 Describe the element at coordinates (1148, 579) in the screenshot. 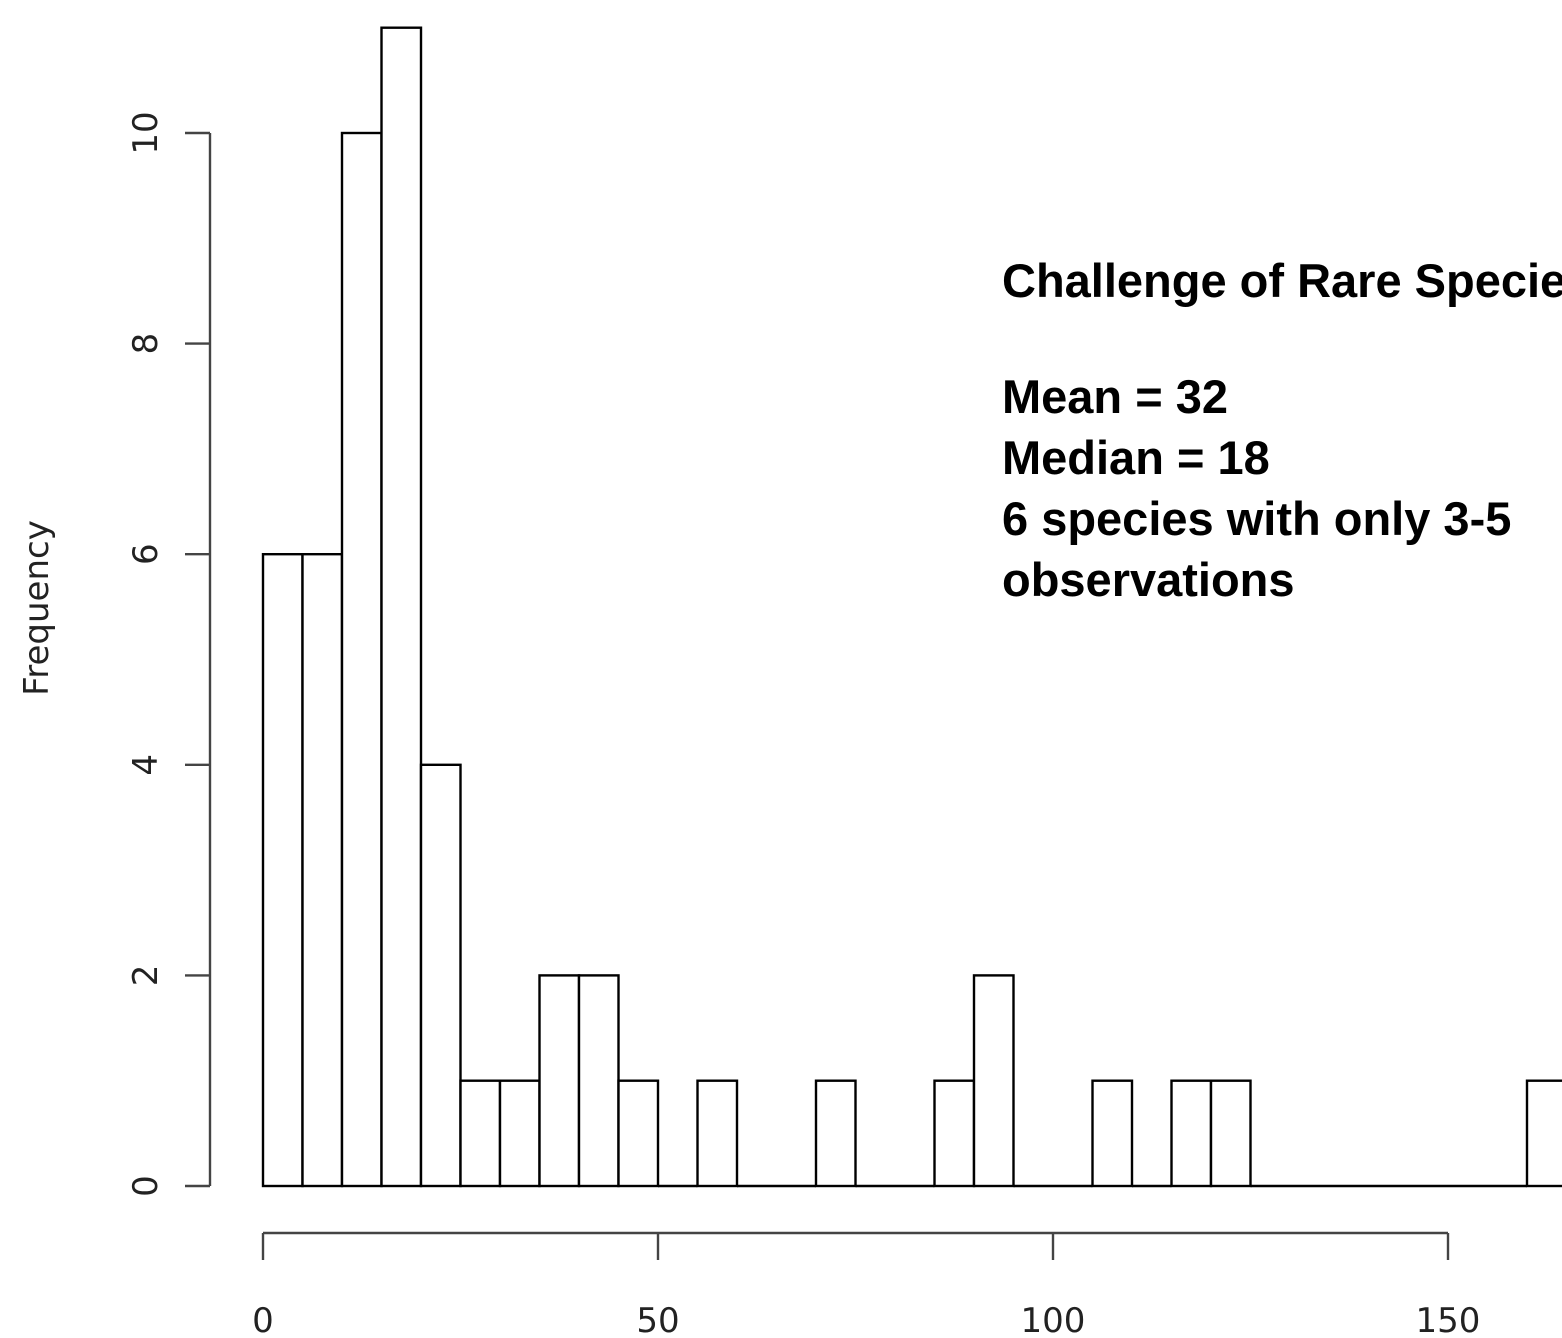

I see `annotation-rare-count-cont: observations` at that location.